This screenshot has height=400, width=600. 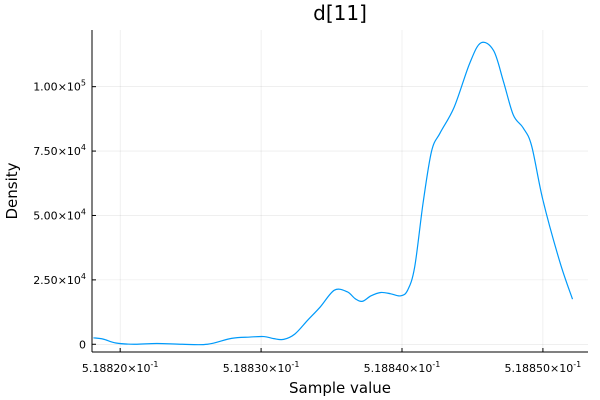 I want to click on y-ticks: 0 2.50×104 5.00×104 7.50×104 1.00×105, so click(x=64, y=215).